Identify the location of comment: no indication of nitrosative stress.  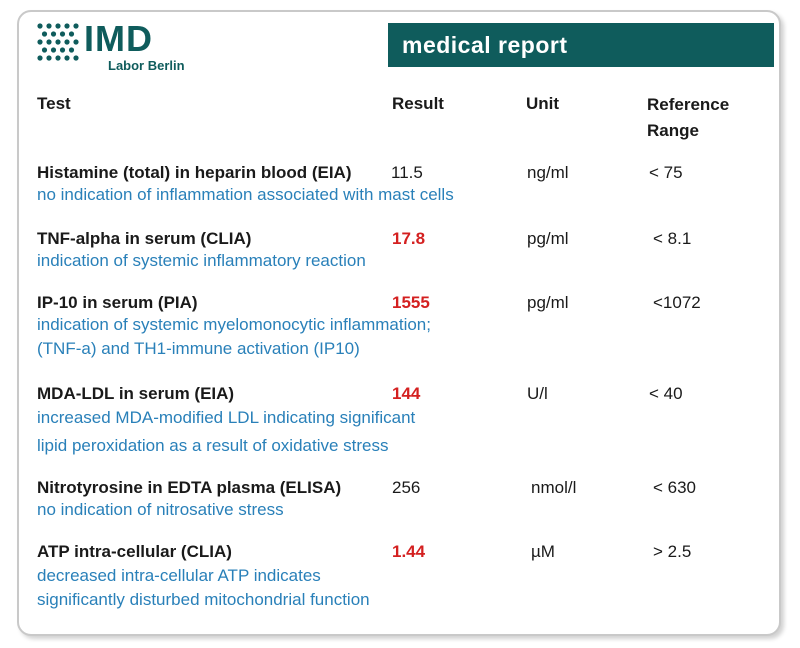
(160, 510).